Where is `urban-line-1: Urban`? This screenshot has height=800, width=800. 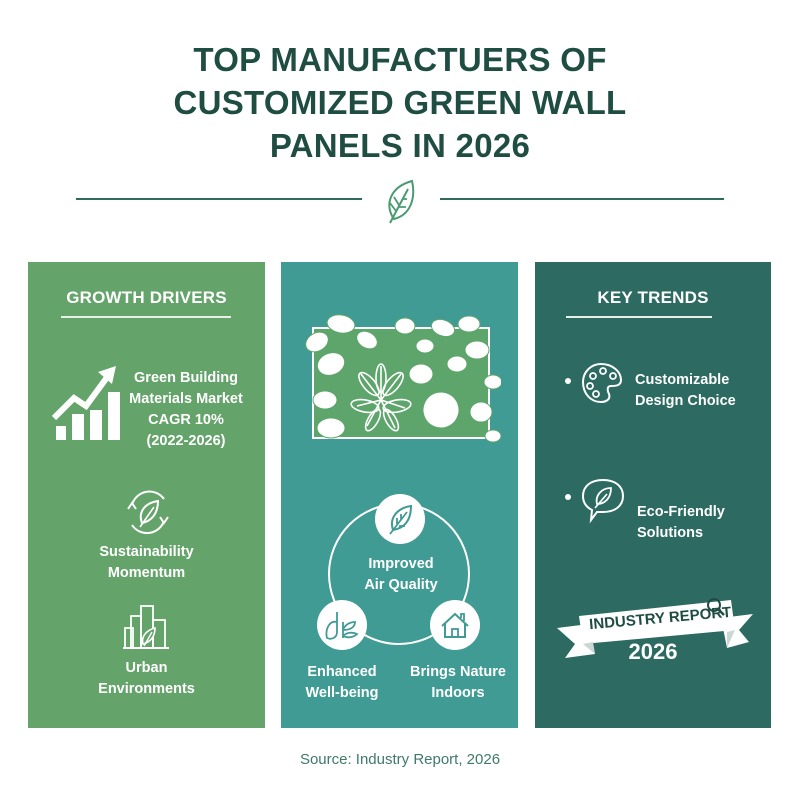
urban-line-1: Urban is located at coordinates (146, 668).